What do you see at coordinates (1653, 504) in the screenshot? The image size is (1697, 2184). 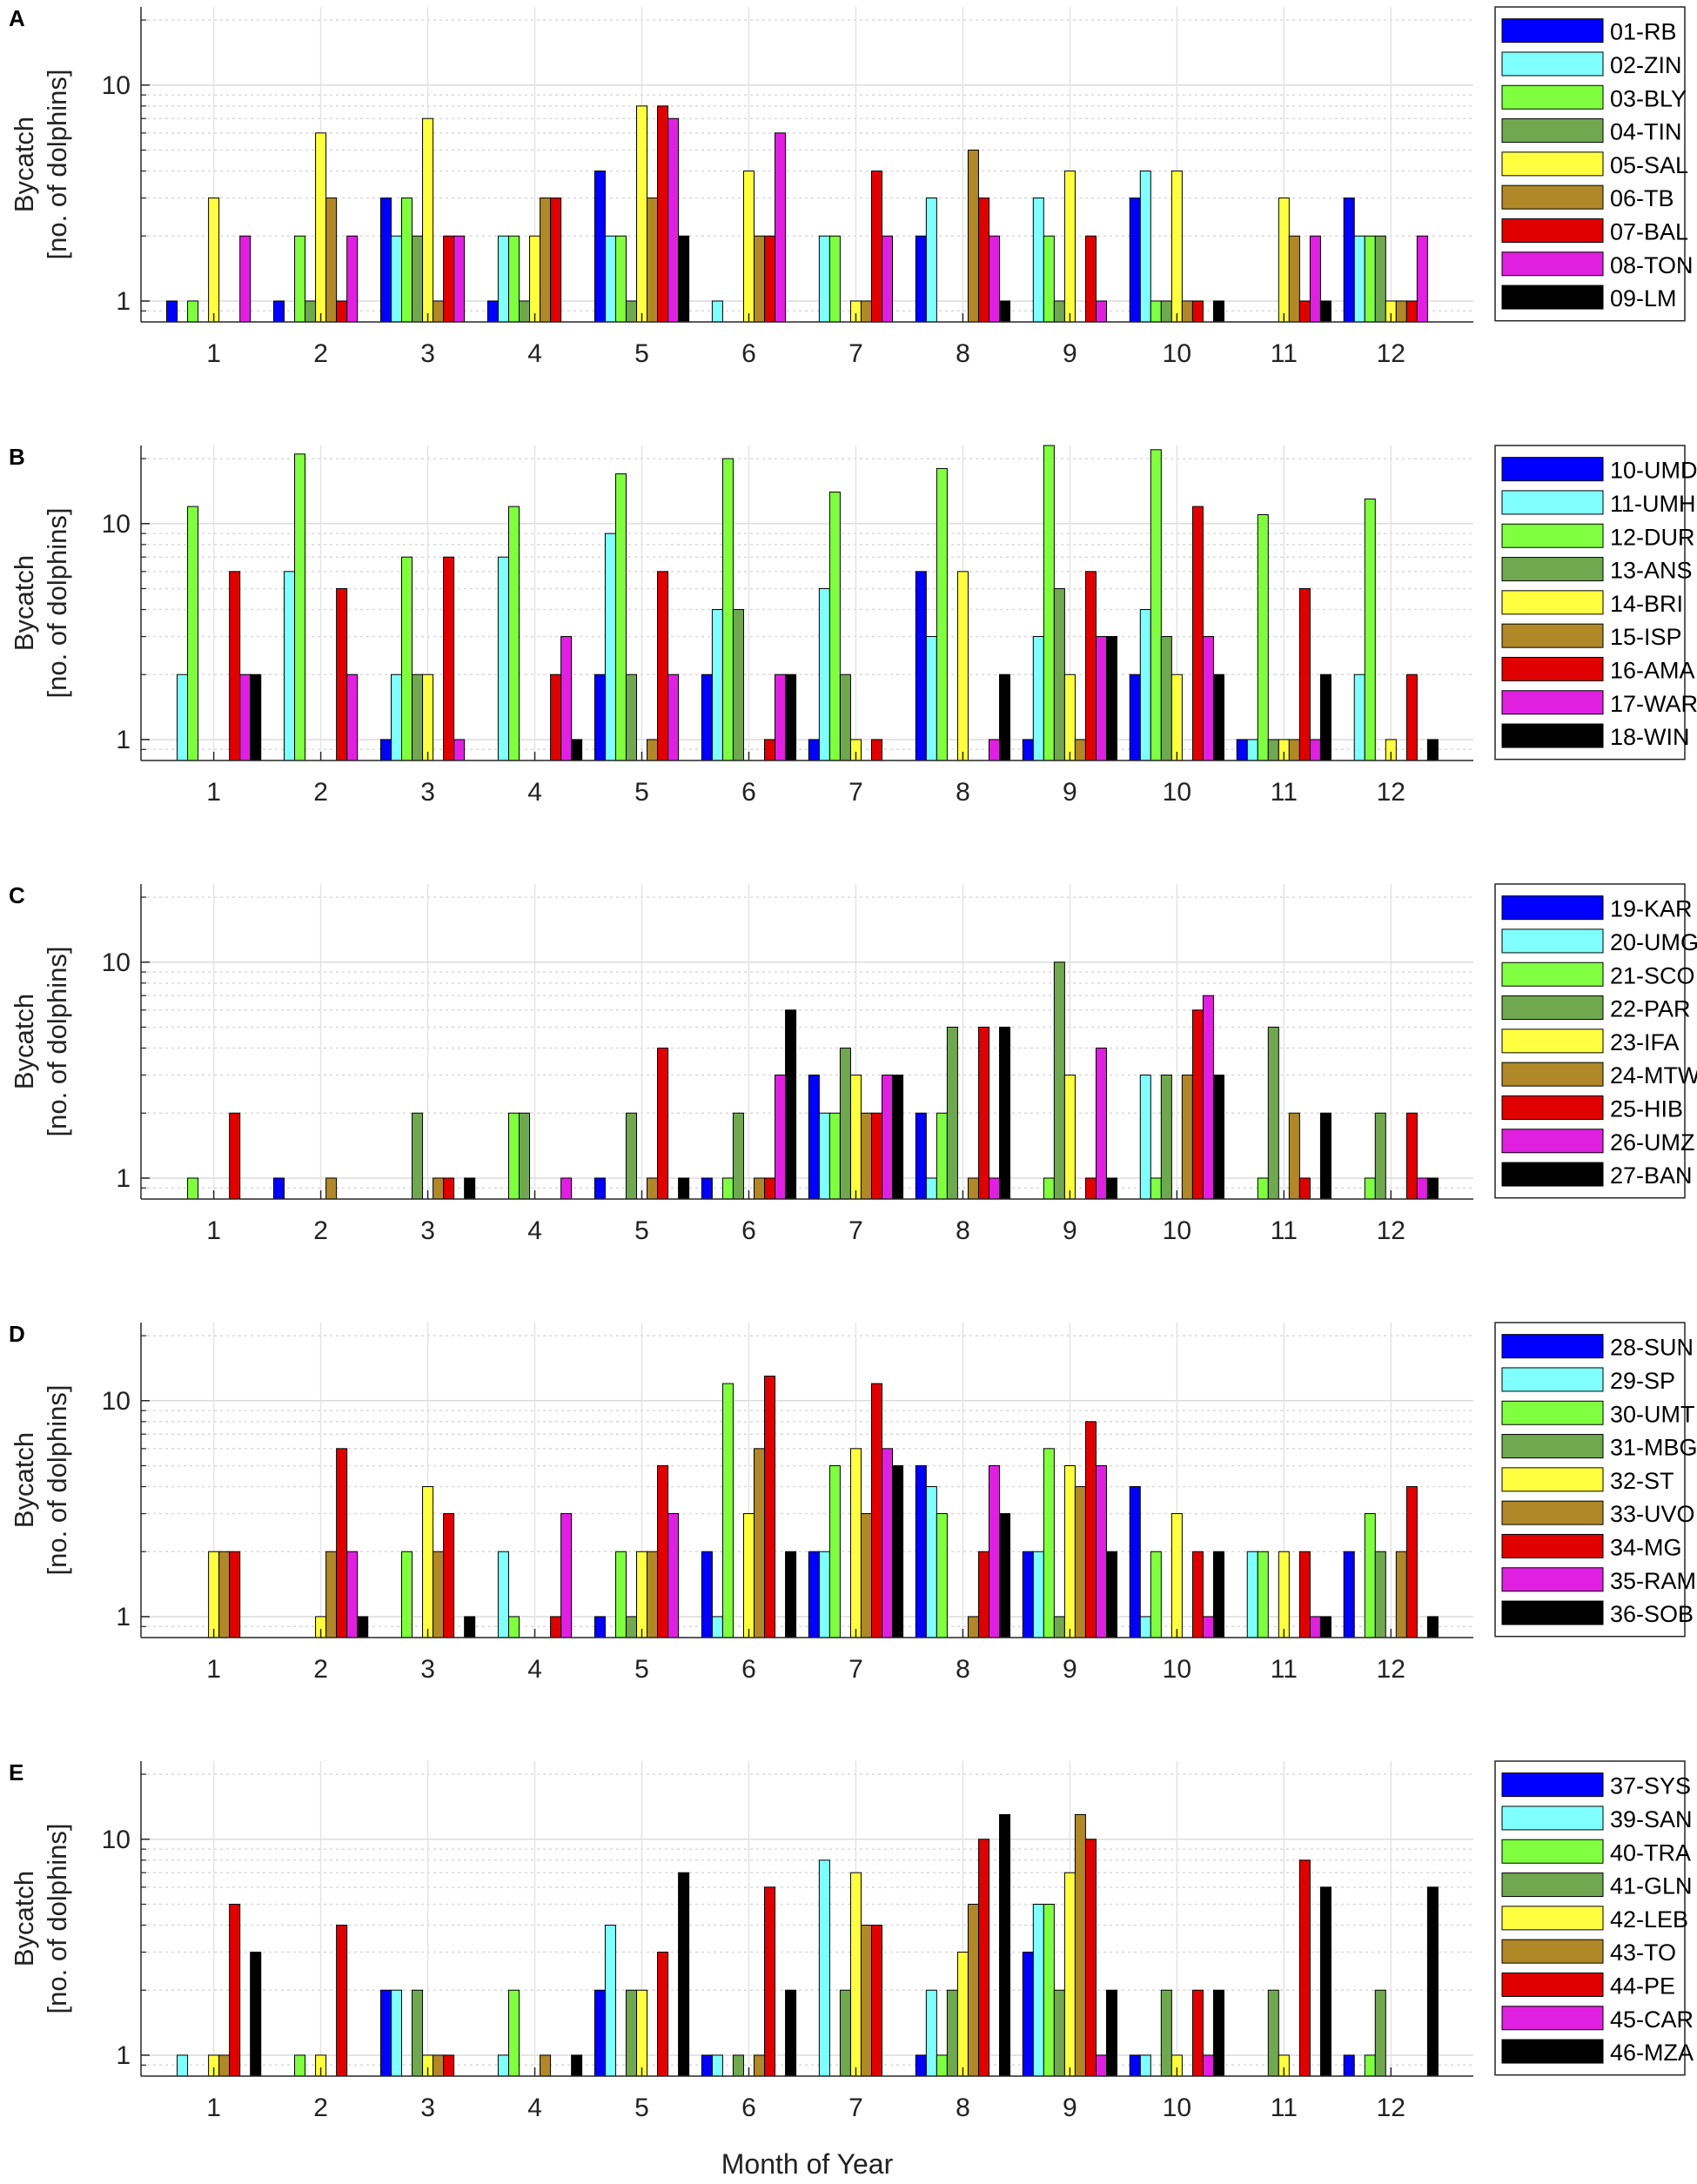 I see `legend-label: 11-UMH` at bounding box center [1653, 504].